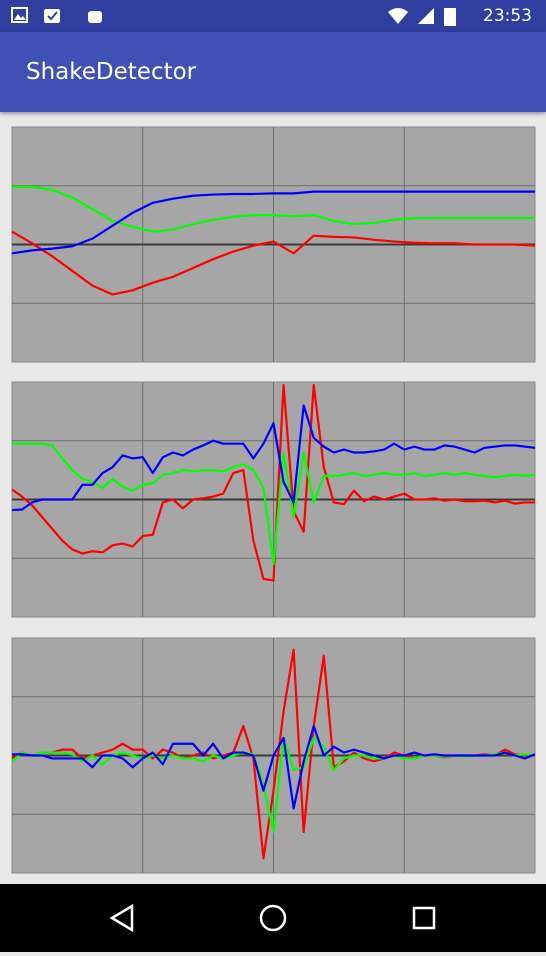 The height and width of the screenshot is (956, 546). I want to click on back-button, so click(121, 918).